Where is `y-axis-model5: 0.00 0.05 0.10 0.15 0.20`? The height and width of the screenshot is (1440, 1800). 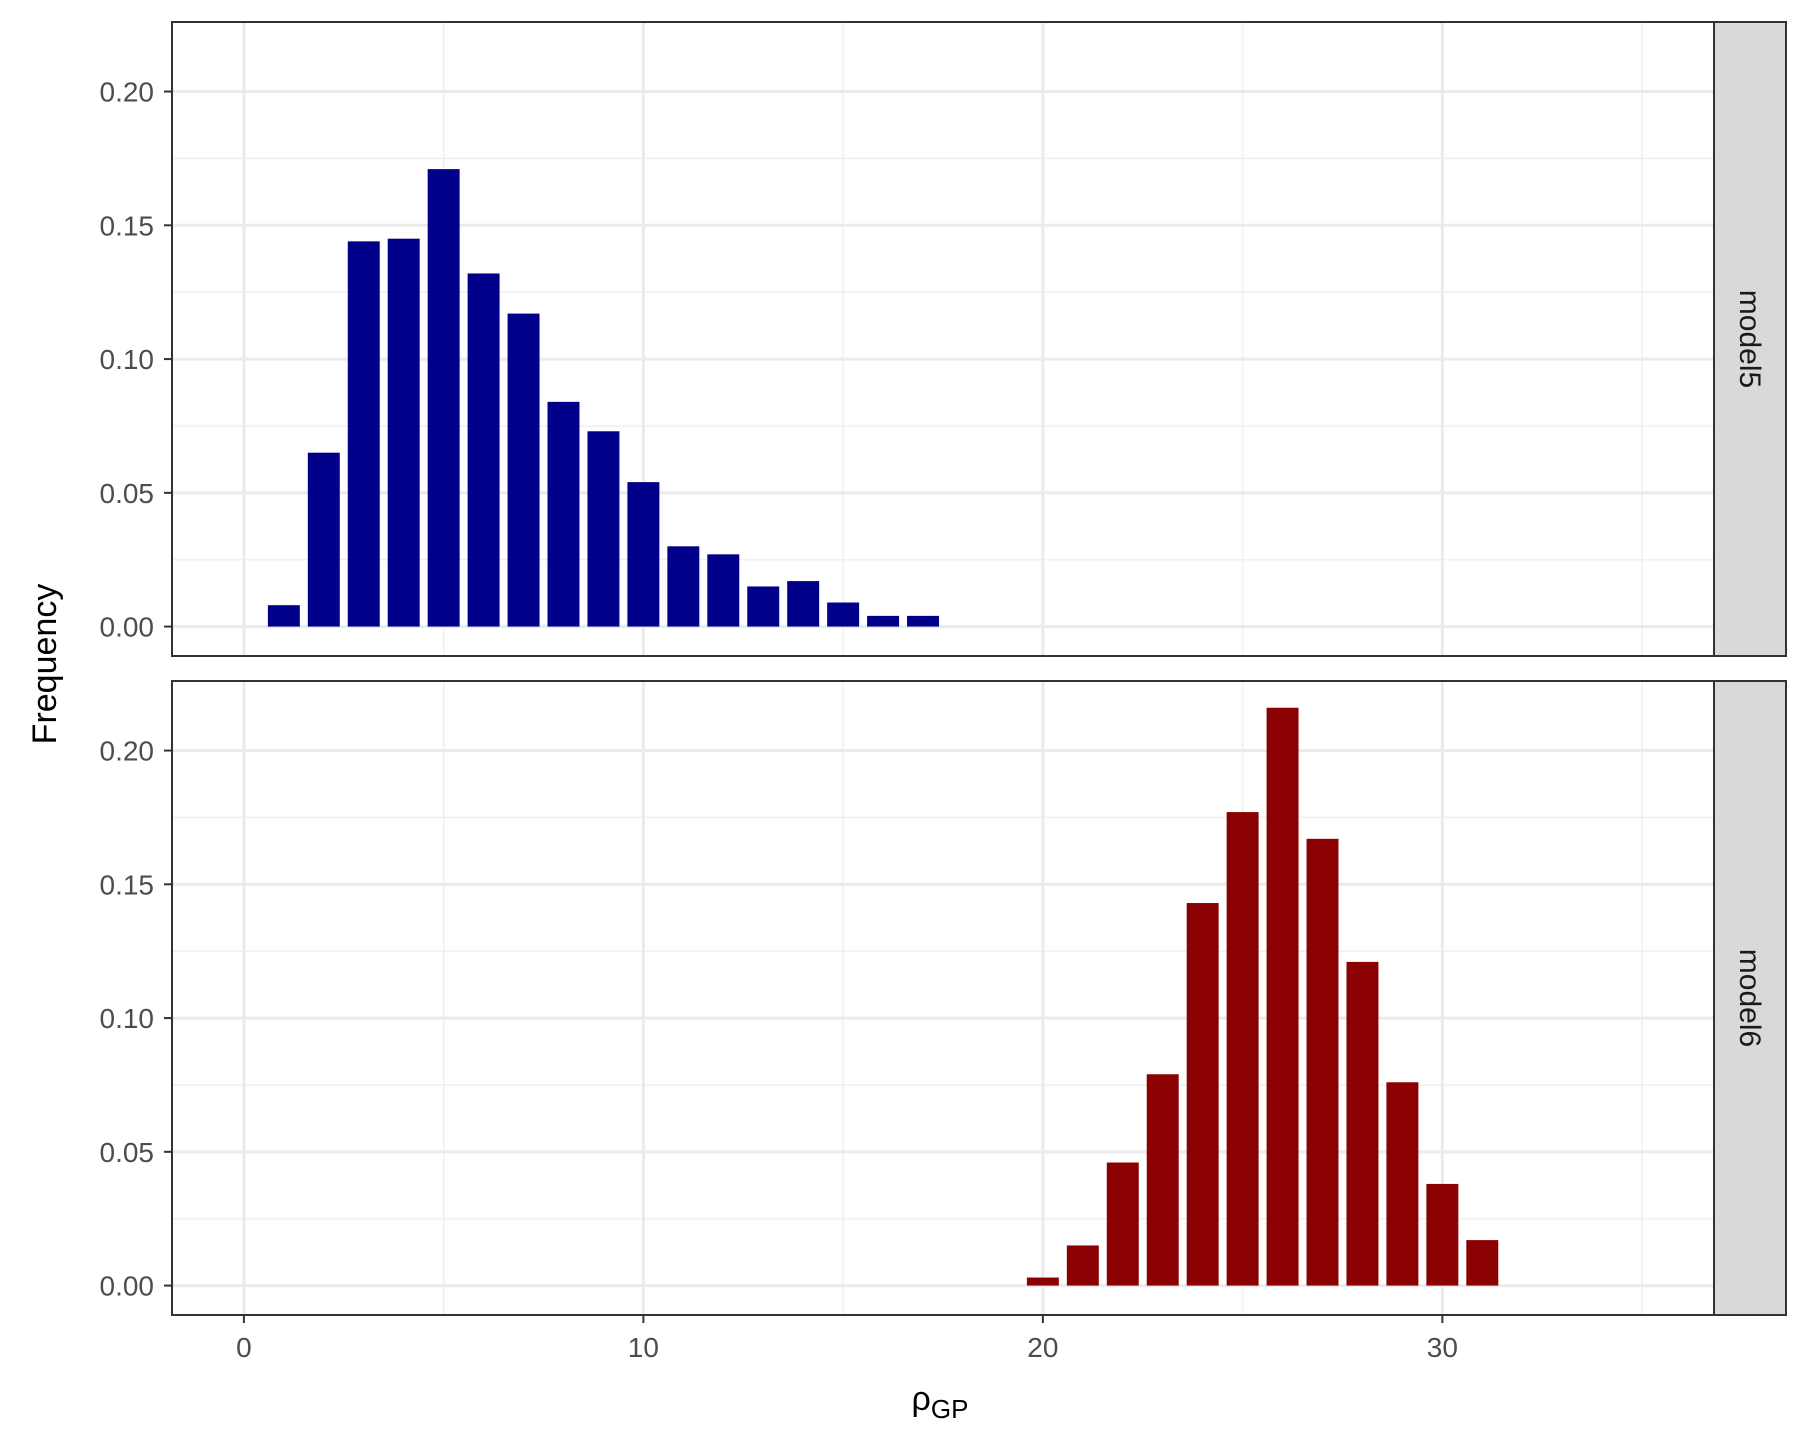
y-axis-model5: 0.00 0.05 0.10 0.15 0.20 is located at coordinates (136, 360).